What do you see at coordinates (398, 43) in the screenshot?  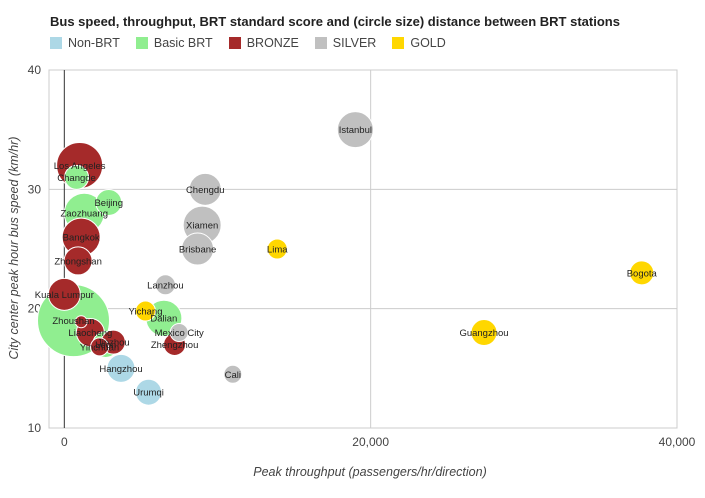 I see `legend-swatch-gold` at bounding box center [398, 43].